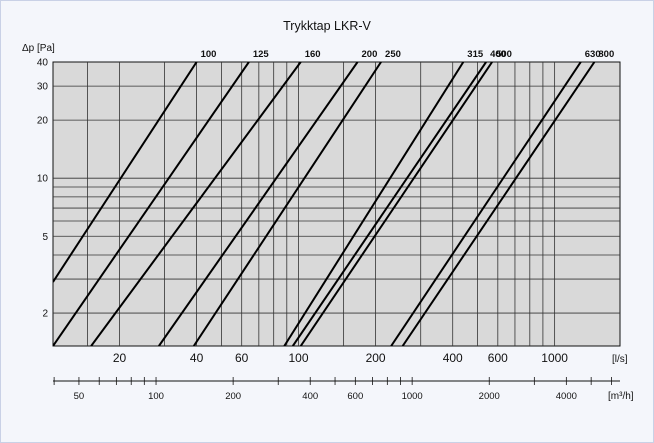  Describe the element at coordinates (120, 358) in the screenshot. I see `x-tick-label-primary: 20` at that location.